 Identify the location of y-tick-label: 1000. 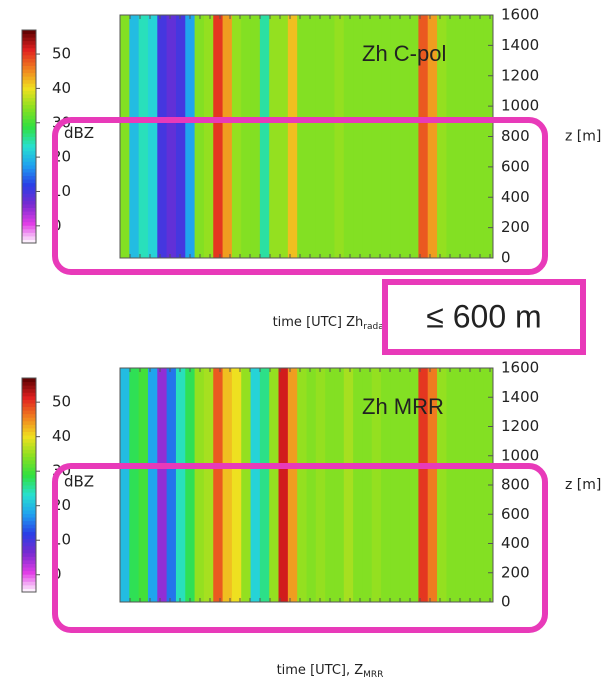
(520, 106).